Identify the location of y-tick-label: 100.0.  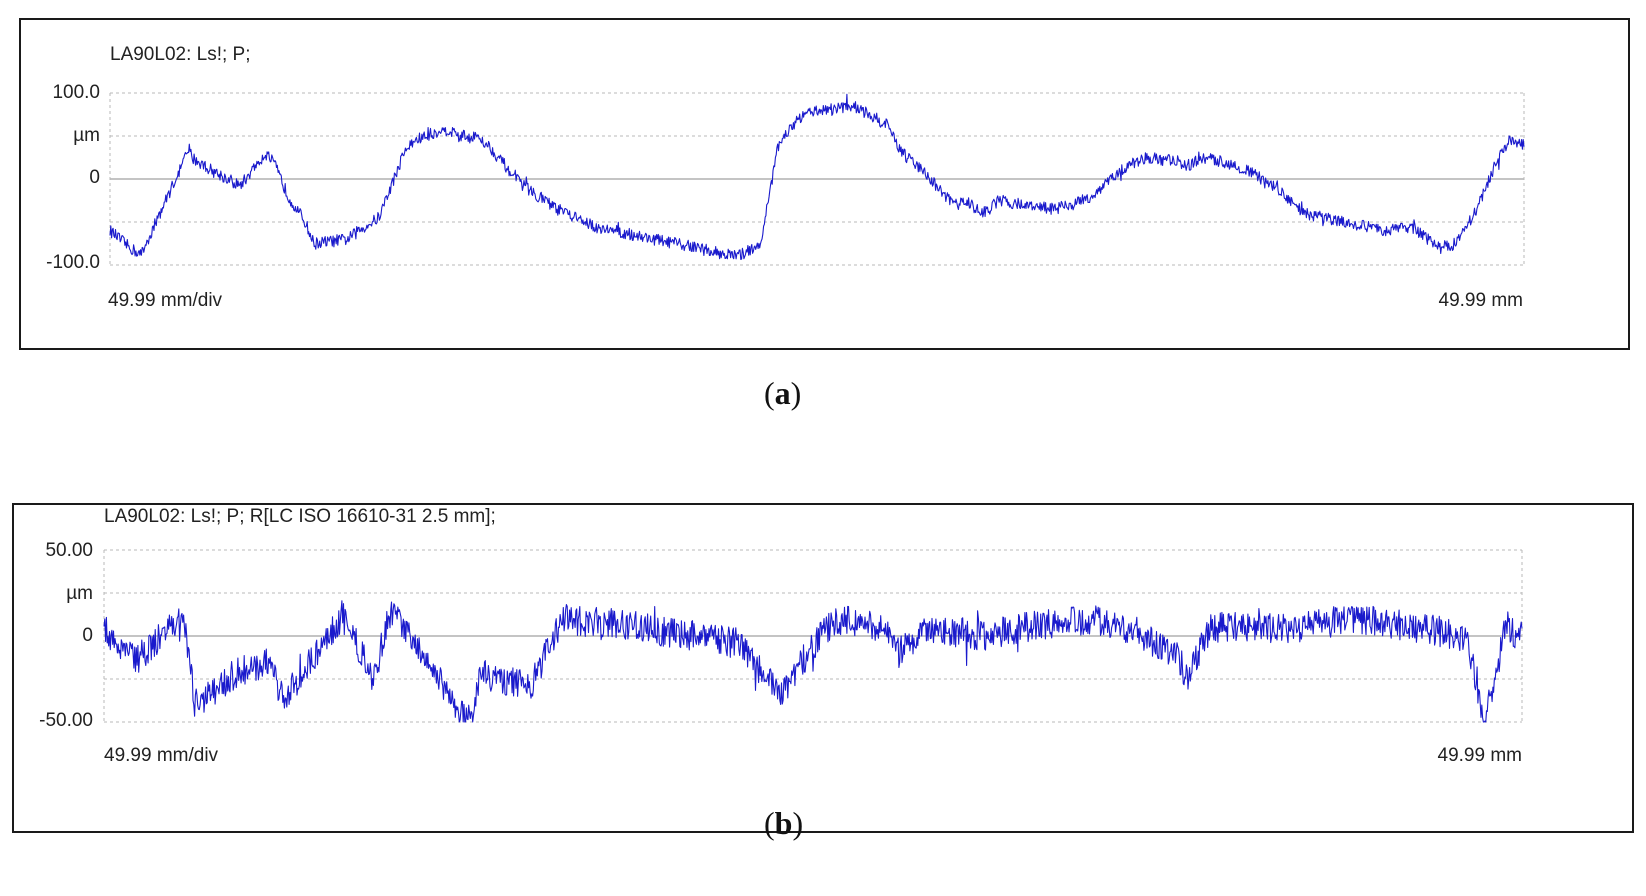
(76, 92).